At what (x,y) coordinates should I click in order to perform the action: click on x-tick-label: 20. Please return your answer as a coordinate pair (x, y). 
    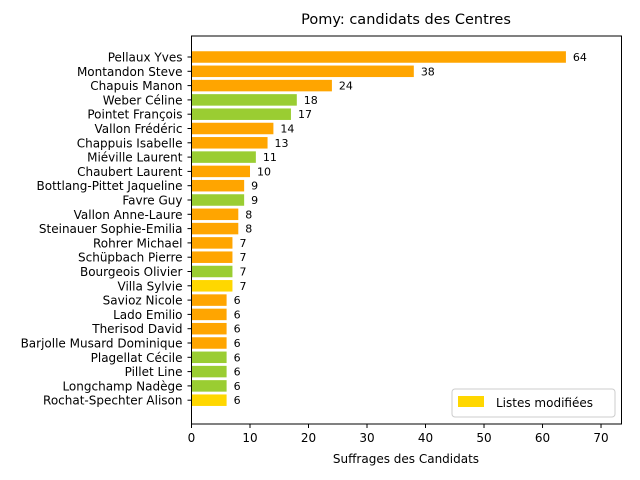
    Looking at the image, I should click on (308, 438).